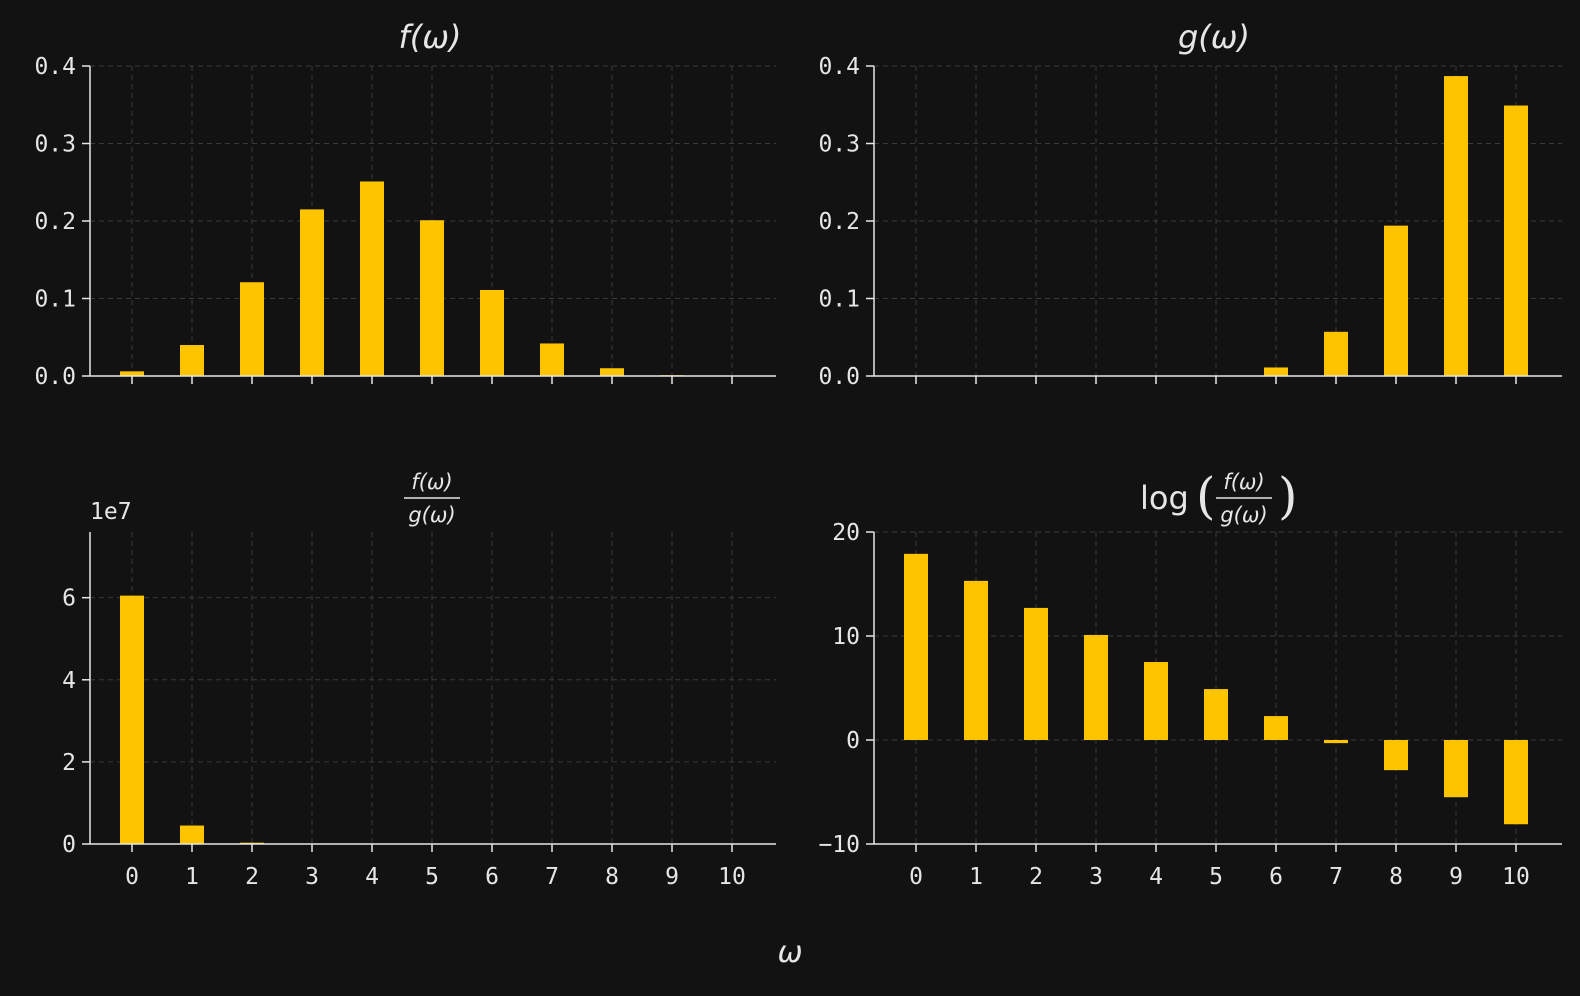 This screenshot has height=996, width=1580. Describe the element at coordinates (1288, 496) in the screenshot. I see `log-title-right-paren: )` at that location.